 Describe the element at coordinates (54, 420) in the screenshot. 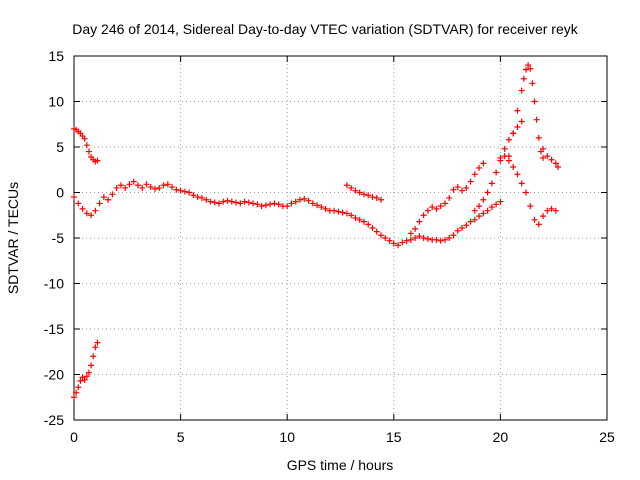

I see `y-tick-label: -25` at that location.